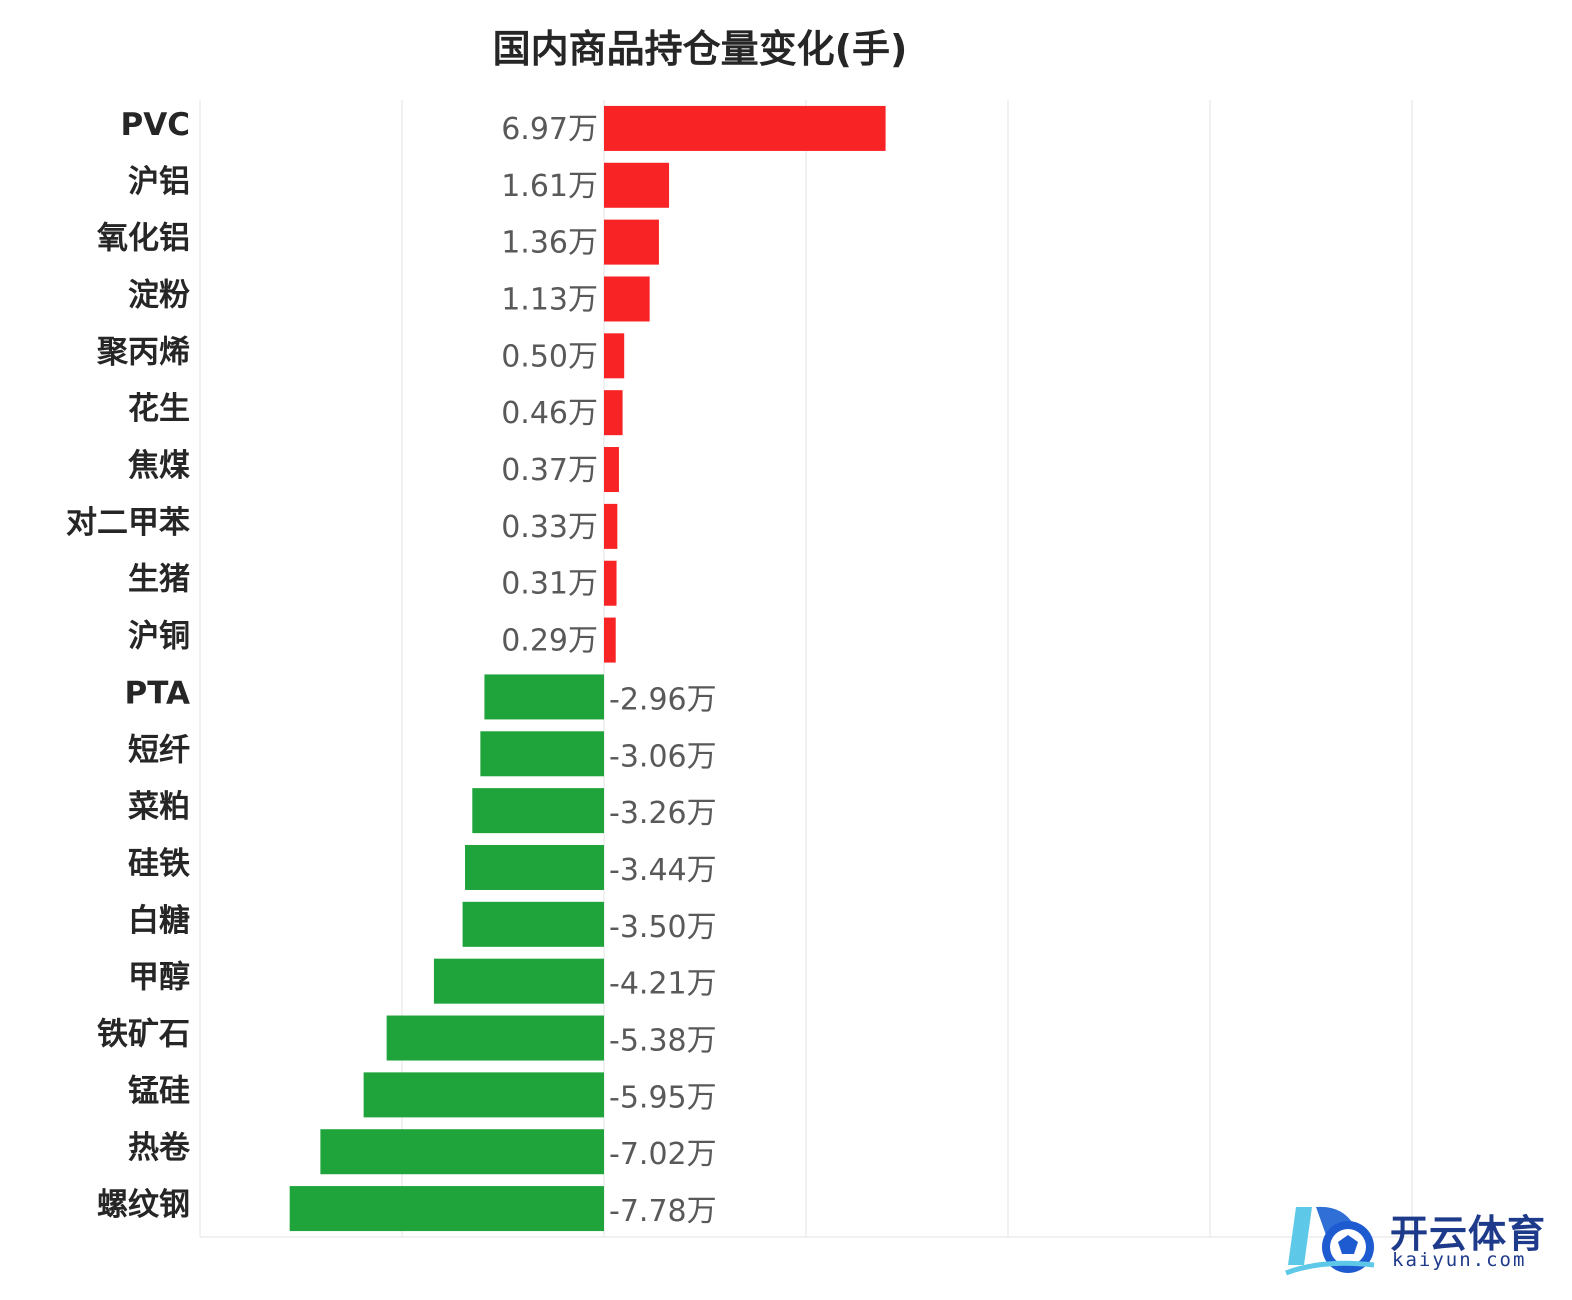  I want to click on data-label: -3.50万, so click(663, 927).